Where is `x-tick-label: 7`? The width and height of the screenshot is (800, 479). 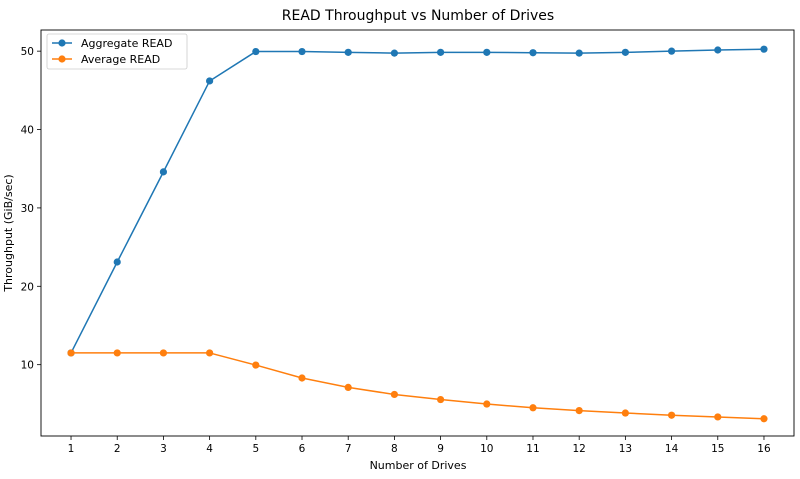
x-tick-label: 7 is located at coordinates (348, 449).